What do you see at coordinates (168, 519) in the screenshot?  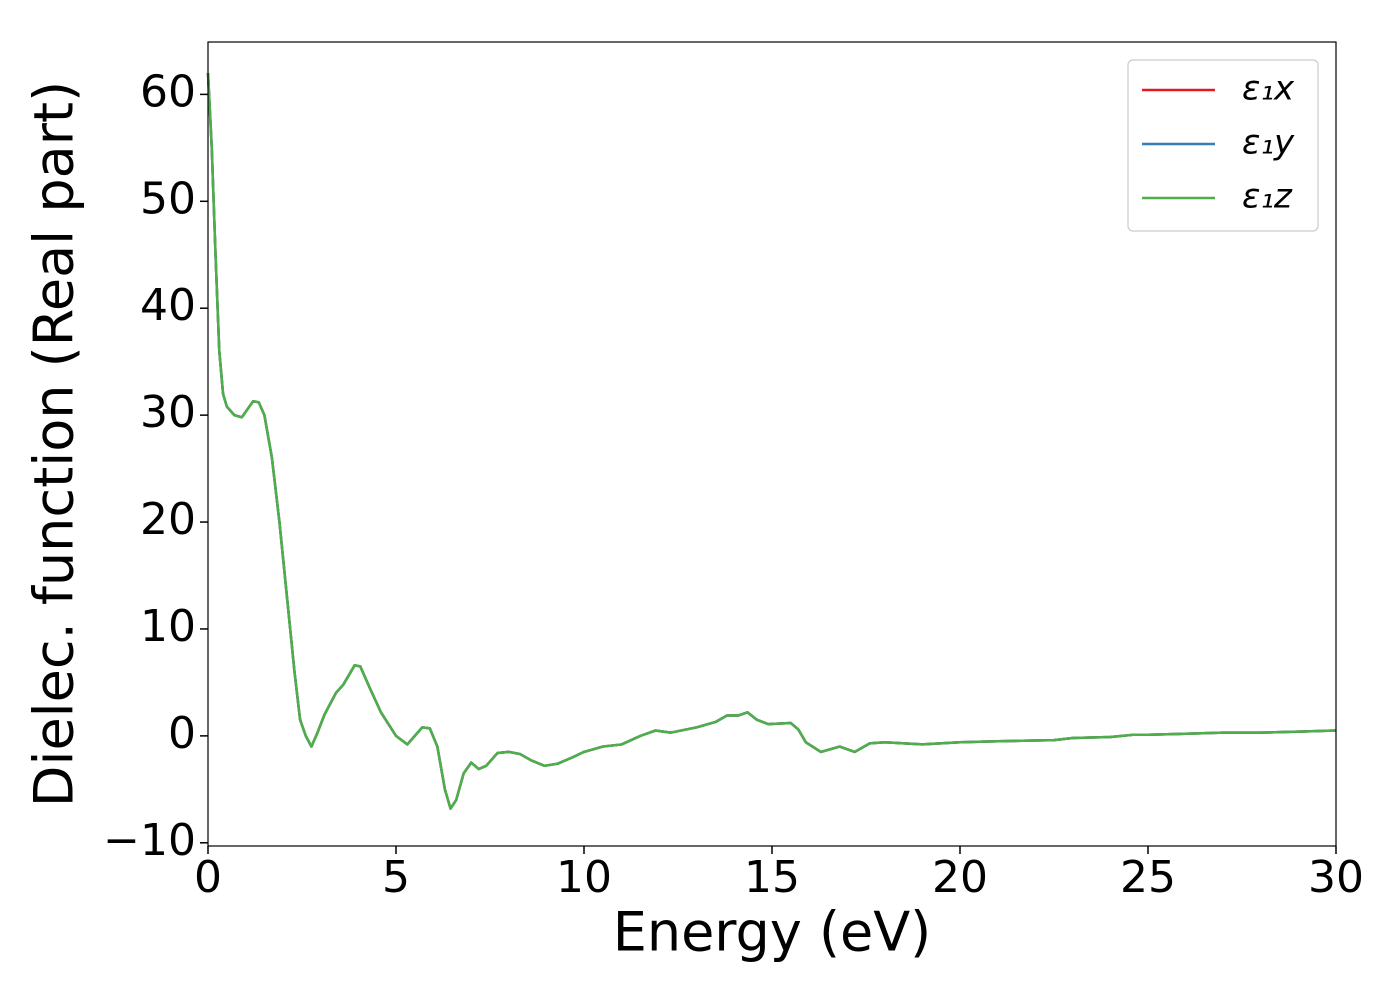 I see `y-tick-label: 20` at bounding box center [168, 519].